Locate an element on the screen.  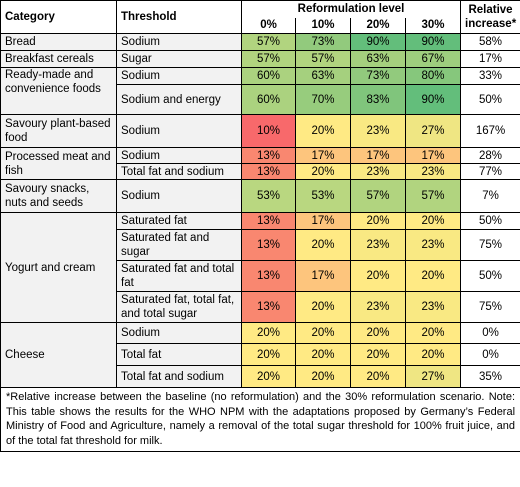
relative-cell: 77% is located at coordinates (490, 171).